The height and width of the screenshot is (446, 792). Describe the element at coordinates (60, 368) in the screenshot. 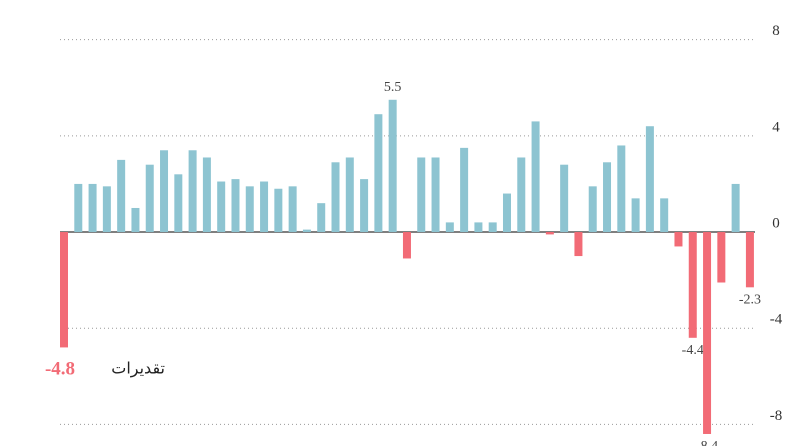

I see `value-label: -4.8` at that location.